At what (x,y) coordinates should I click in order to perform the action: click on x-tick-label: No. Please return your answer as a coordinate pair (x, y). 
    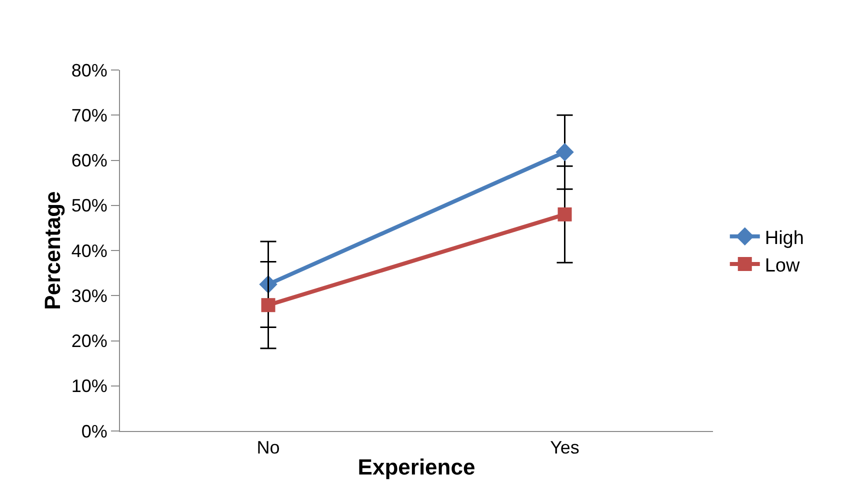
    Looking at the image, I should click on (268, 448).